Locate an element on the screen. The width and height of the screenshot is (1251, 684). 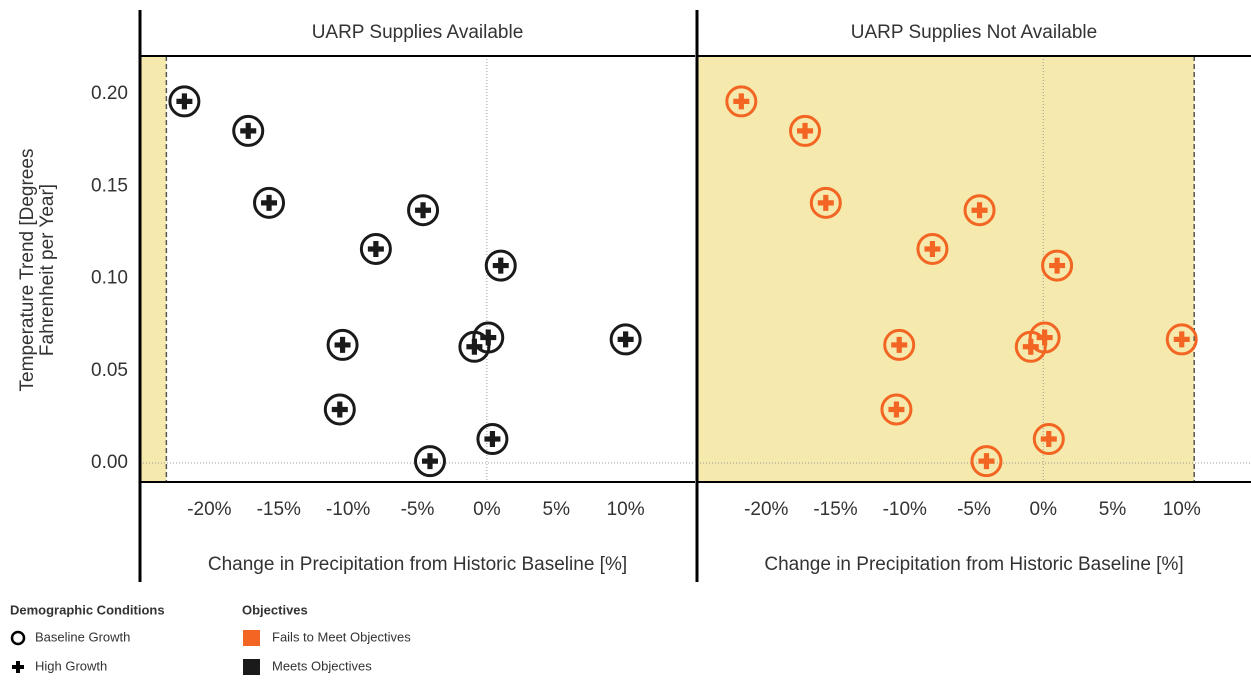
y-tick-label: 0.05 is located at coordinates (109, 370).